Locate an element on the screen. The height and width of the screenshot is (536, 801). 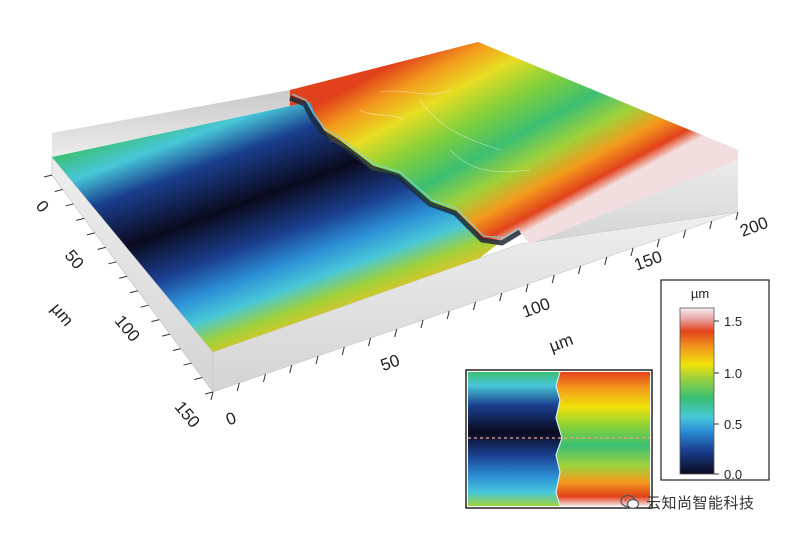
watermark-text: 云知尚智能科技 is located at coordinates (700, 502).